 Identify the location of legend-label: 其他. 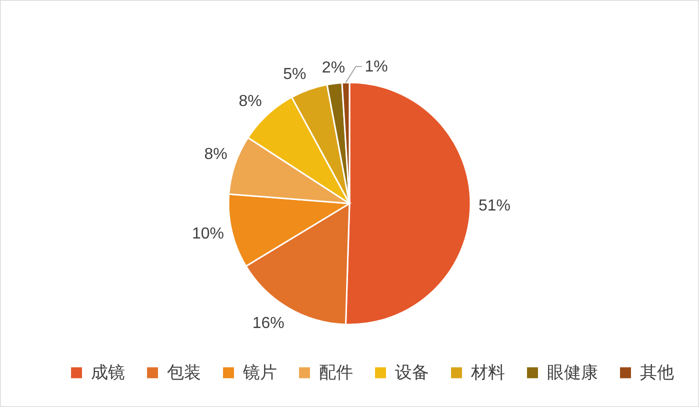
(657, 372).